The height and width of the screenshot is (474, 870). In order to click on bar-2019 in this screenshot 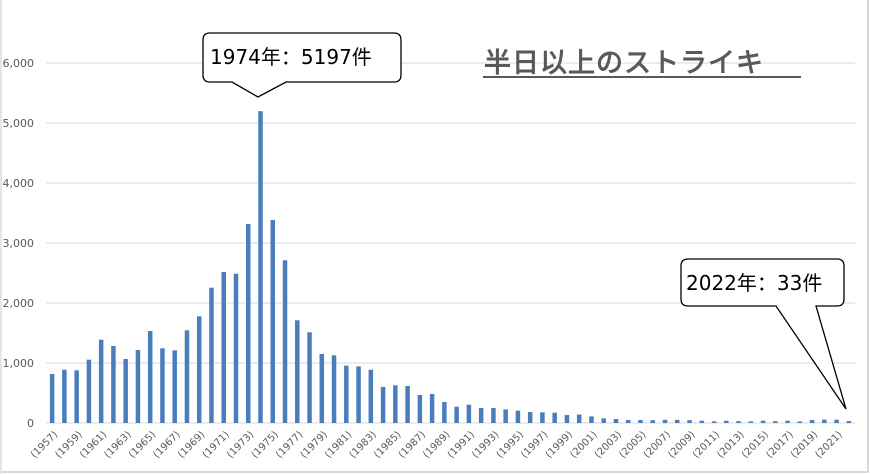, I will do `click(812, 421)`.